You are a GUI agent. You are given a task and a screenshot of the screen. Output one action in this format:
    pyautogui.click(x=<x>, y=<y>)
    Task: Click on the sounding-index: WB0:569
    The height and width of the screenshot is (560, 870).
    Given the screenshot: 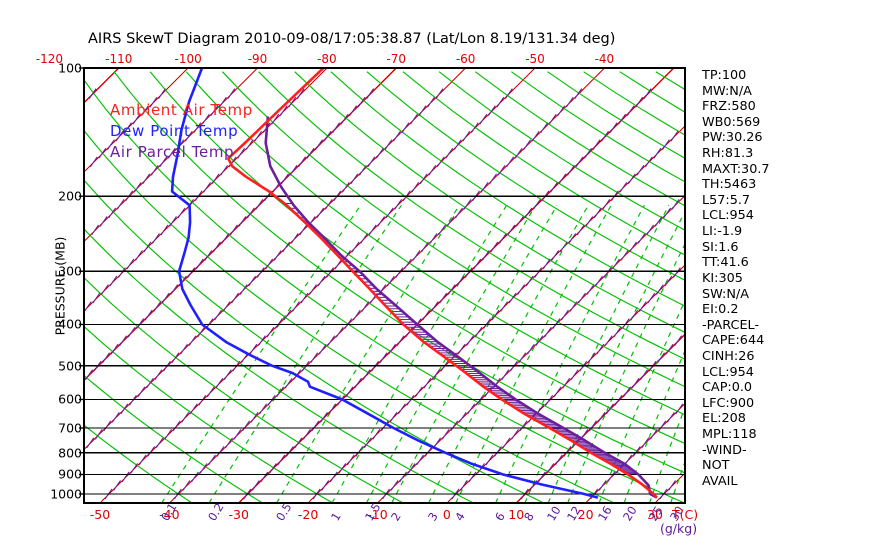 What is the action you would take?
    pyautogui.click(x=731, y=122)
    